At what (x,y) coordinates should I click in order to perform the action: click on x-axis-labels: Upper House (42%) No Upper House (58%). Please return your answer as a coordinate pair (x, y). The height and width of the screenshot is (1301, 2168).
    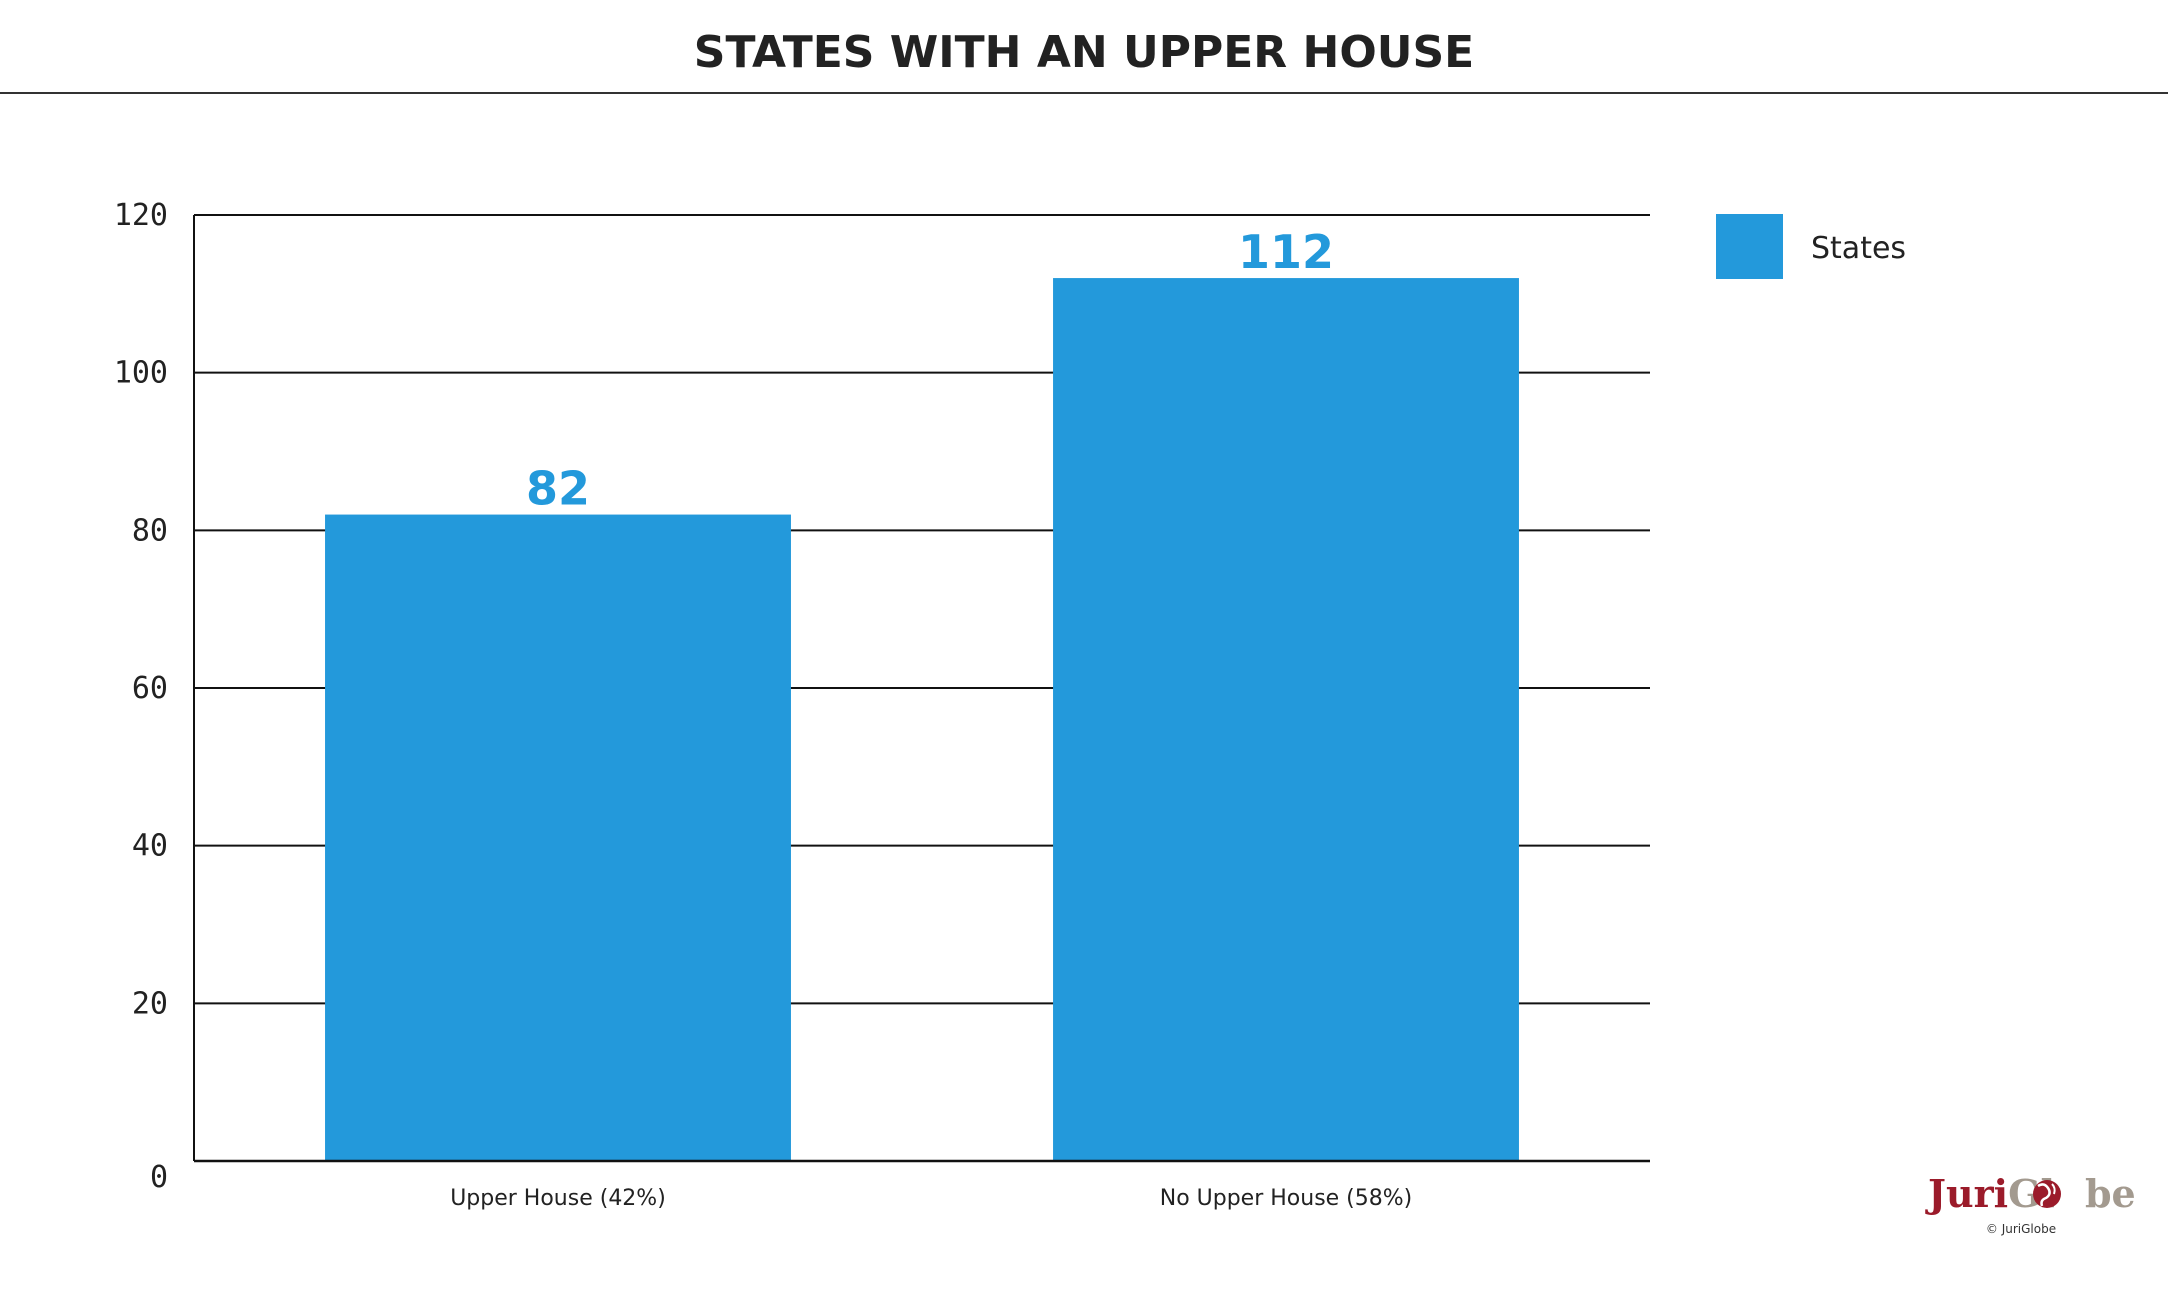
    Looking at the image, I should click on (931, 1198).